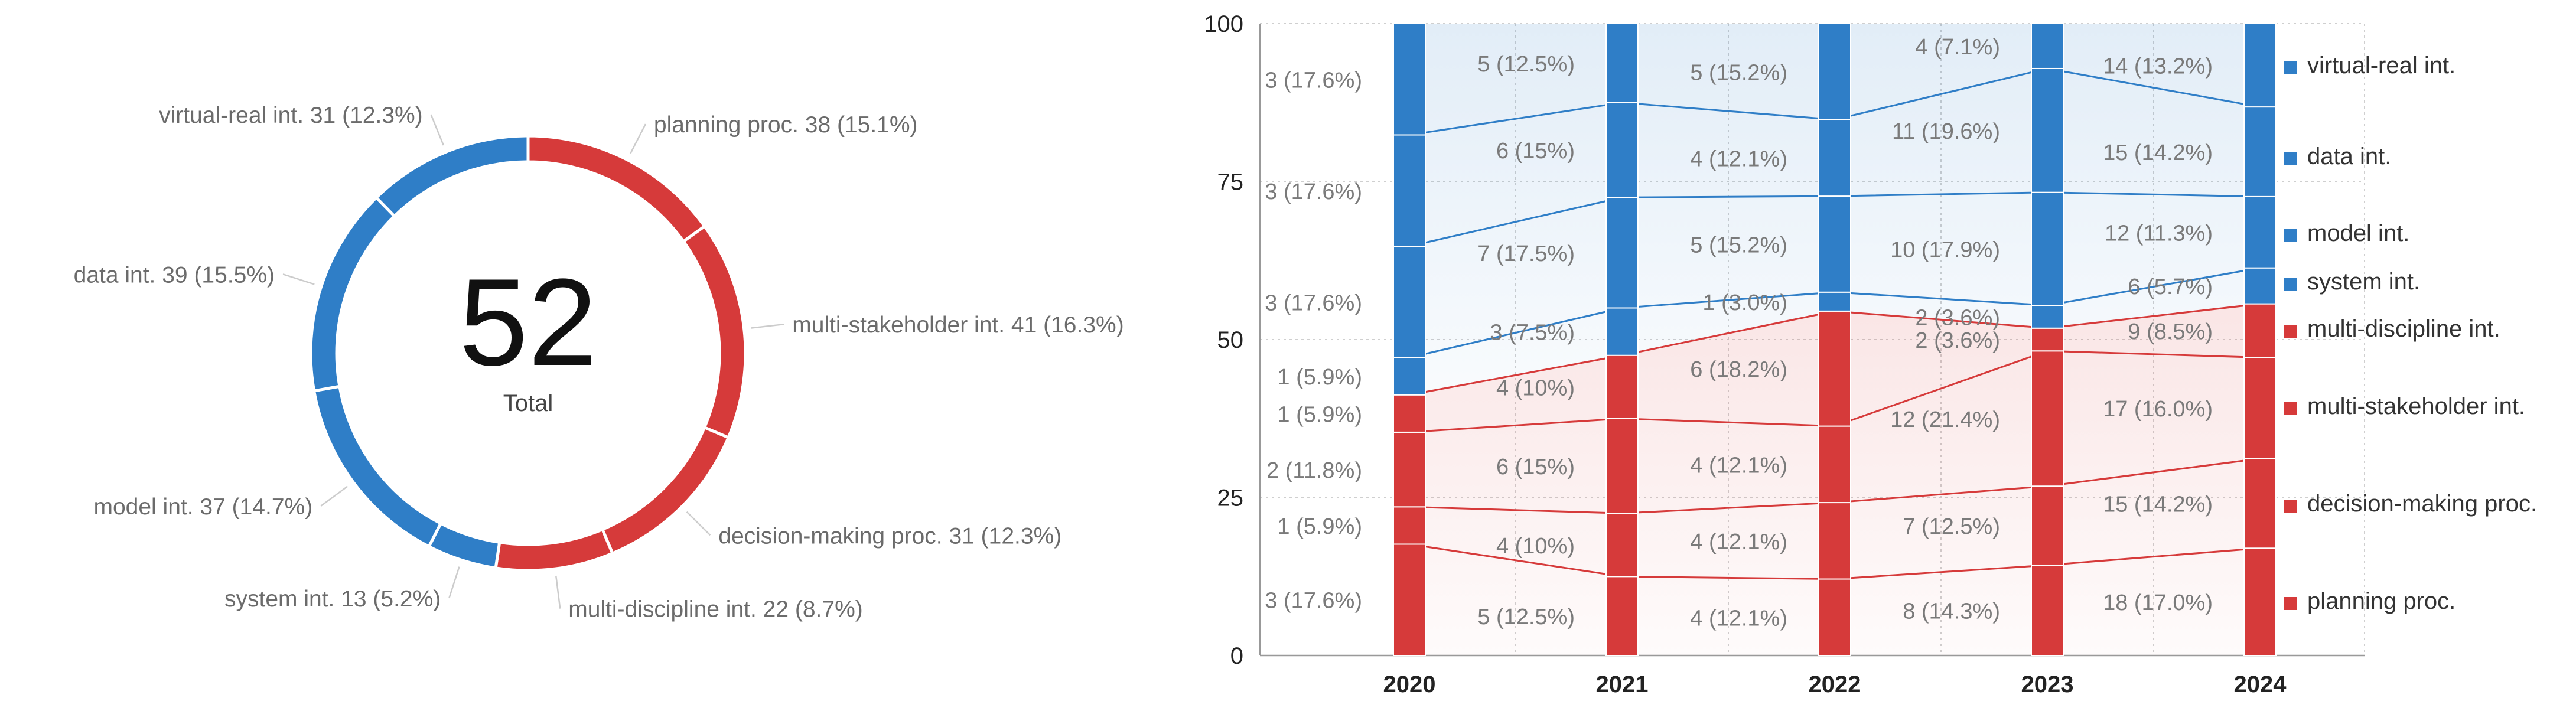 The width and height of the screenshot is (2576, 711). I want to click on bar-label-data-int: 11 (19.6%), so click(1946, 131).